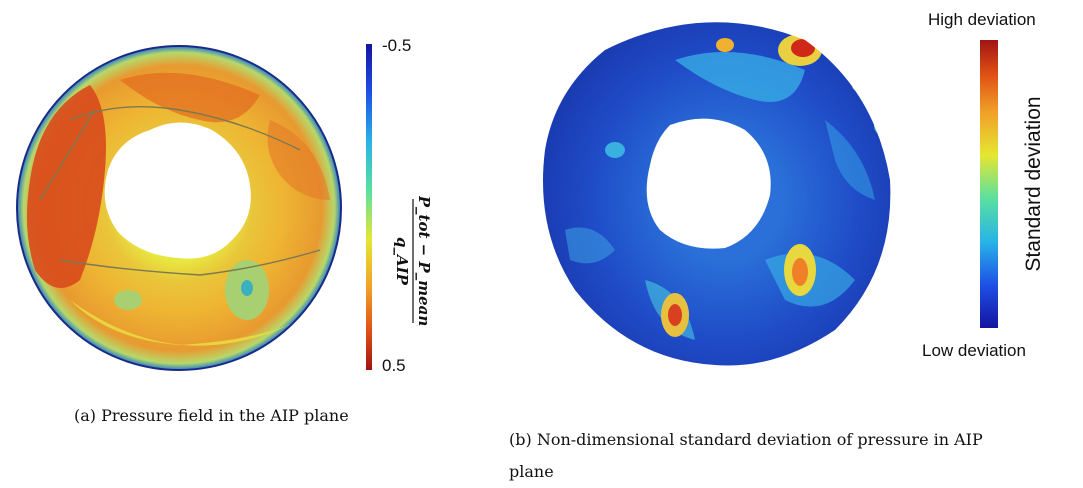 Image resolution: width=1083 pixels, height=488 pixels. What do you see at coordinates (394, 365) in the screenshot?
I see `colorbar-bottom-label: 0.5` at bounding box center [394, 365].